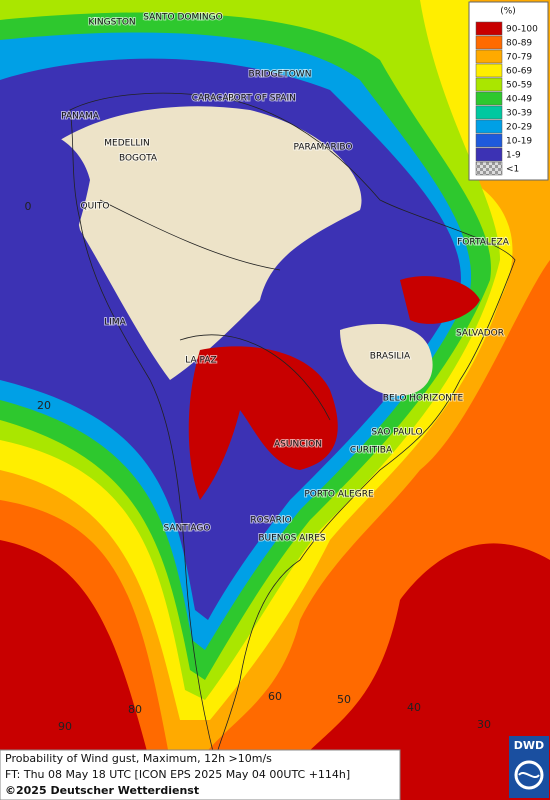 This screenshot has width=550, height=800. What do you see at coordinates (270, 521) in the screenshot?
I see `city-label: ROSARIO` at bounding box center [270, 521].